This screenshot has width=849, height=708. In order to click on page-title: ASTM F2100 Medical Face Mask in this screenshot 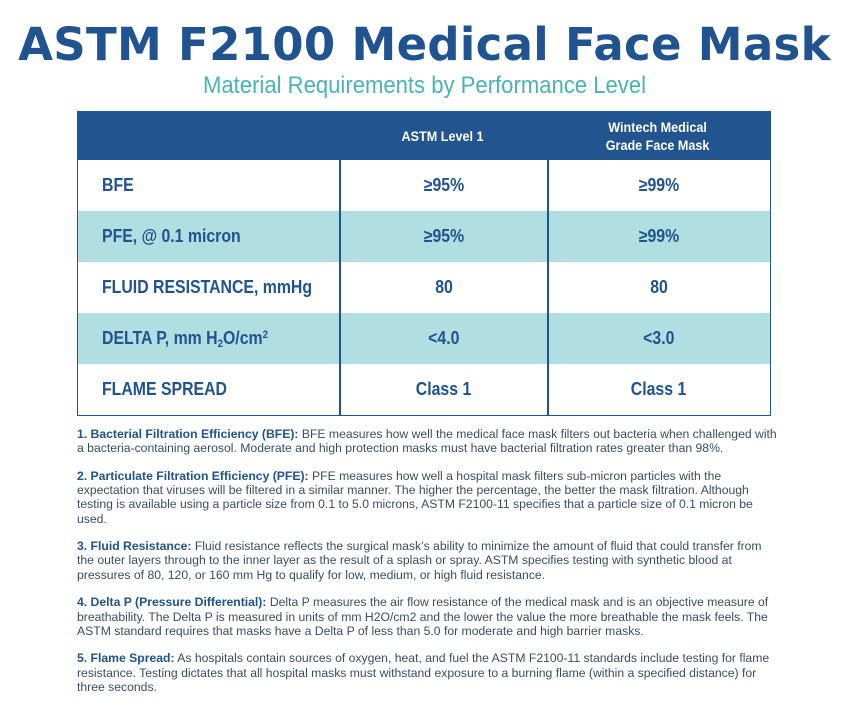, I will do `click(424, 44)`.